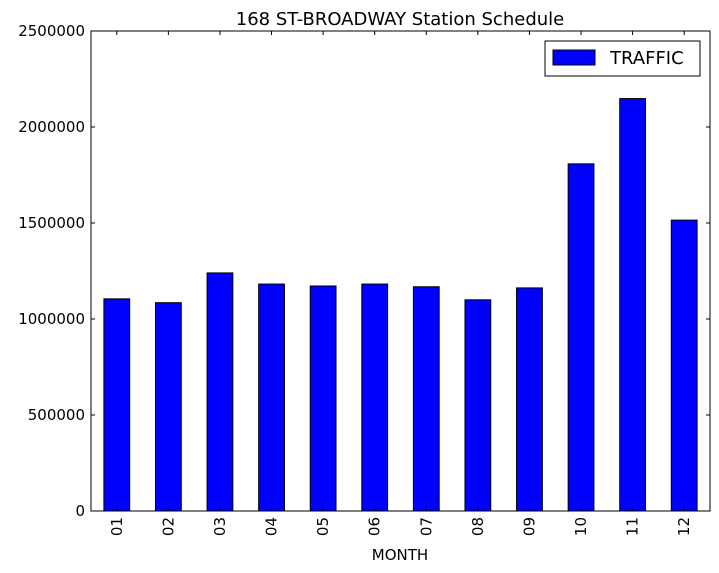 This screenshot has height=573, width=719. I want to click on legend: TRAFFIC, so click(622, 58).